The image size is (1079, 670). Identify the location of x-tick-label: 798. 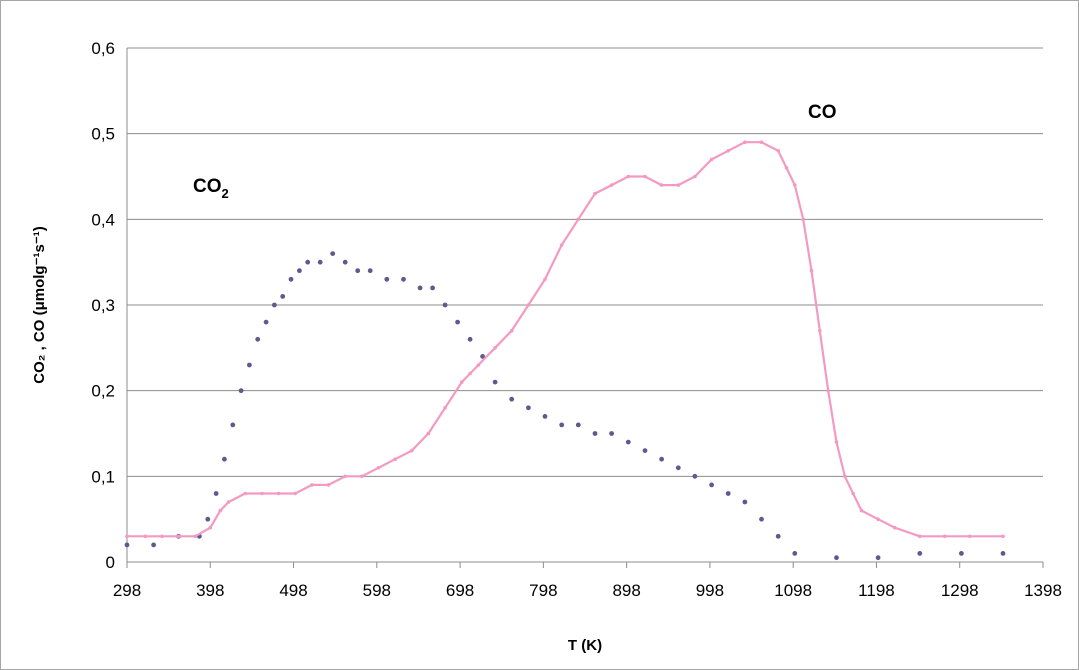
(543, 590).